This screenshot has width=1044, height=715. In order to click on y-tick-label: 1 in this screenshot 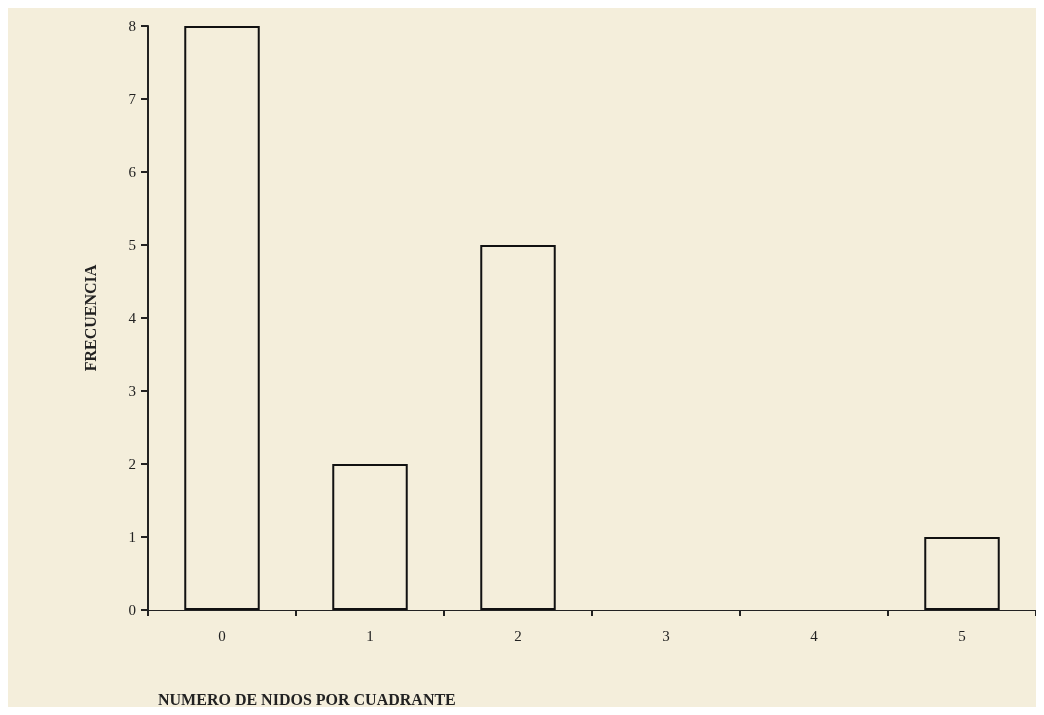, I will do `click(132, 537)`.